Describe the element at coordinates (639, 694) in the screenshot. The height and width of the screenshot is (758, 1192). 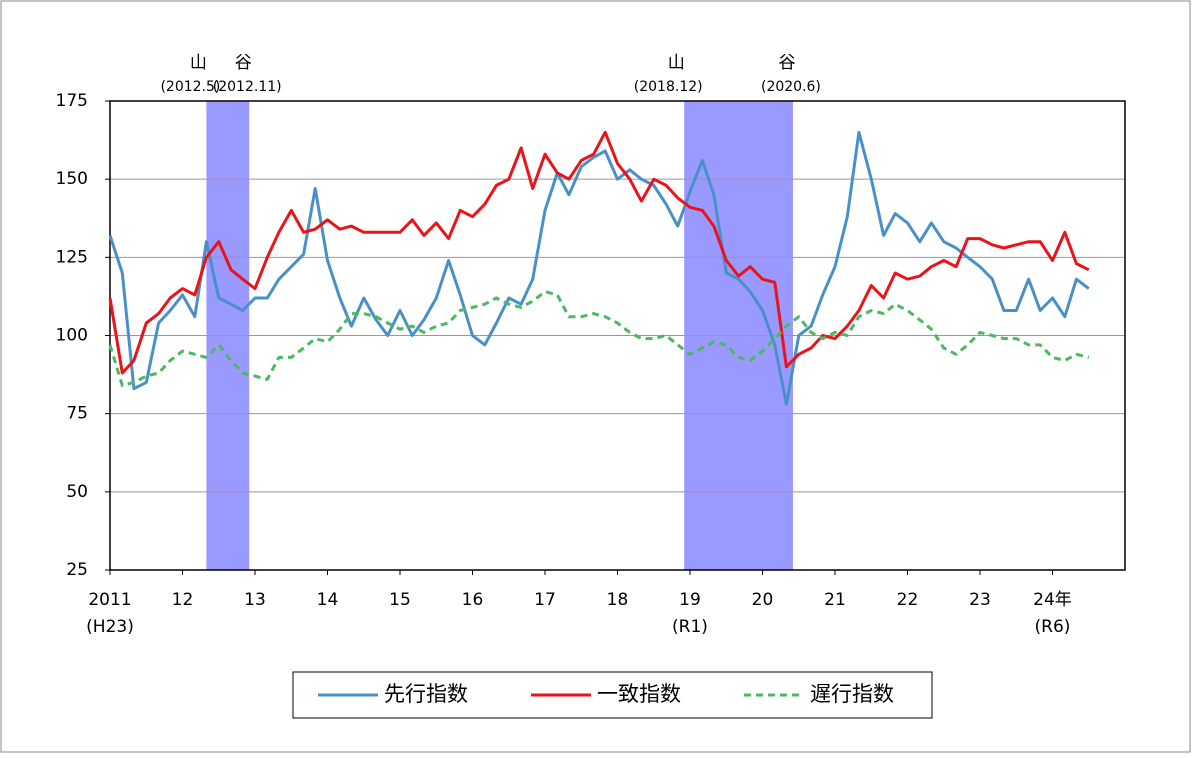
I see `legend-label: 一致指数` at that location.